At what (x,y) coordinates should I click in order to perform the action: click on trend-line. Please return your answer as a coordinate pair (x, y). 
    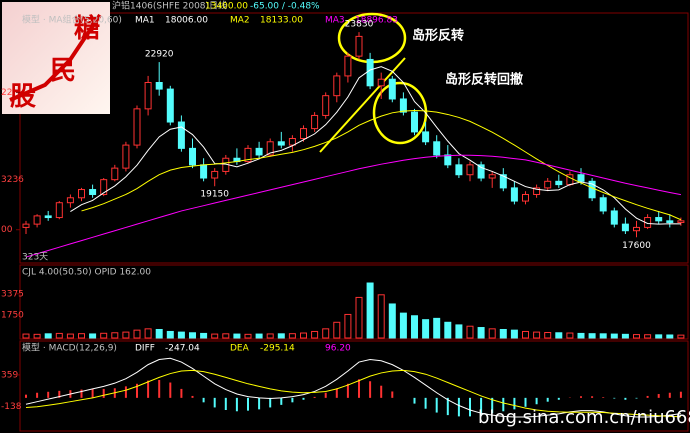
    Looking at the image, I should click on (362, 105).